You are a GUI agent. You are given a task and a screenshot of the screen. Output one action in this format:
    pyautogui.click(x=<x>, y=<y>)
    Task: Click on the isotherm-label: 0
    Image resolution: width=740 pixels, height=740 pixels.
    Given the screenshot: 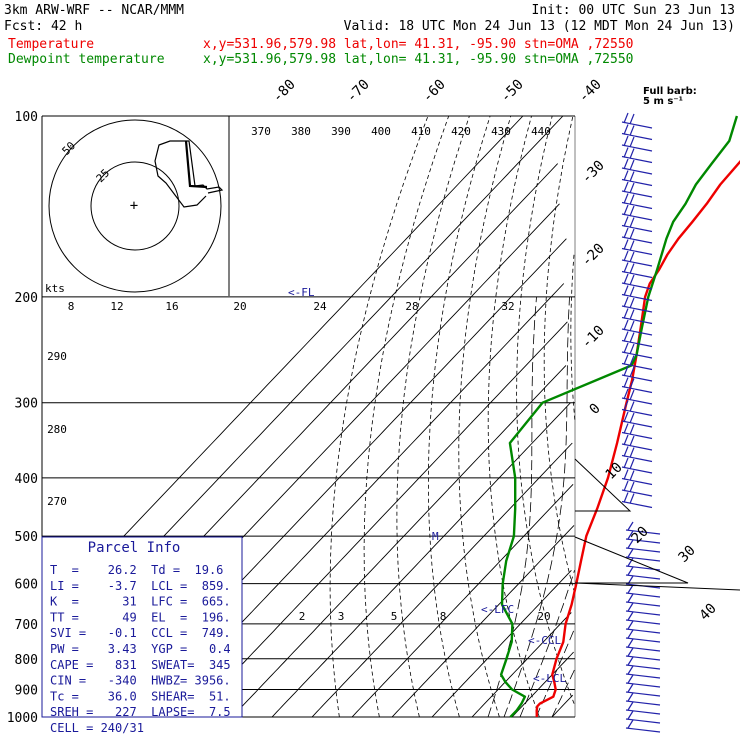 What is the action you would take?
    pyautogui.click(x=595, y=409)
    